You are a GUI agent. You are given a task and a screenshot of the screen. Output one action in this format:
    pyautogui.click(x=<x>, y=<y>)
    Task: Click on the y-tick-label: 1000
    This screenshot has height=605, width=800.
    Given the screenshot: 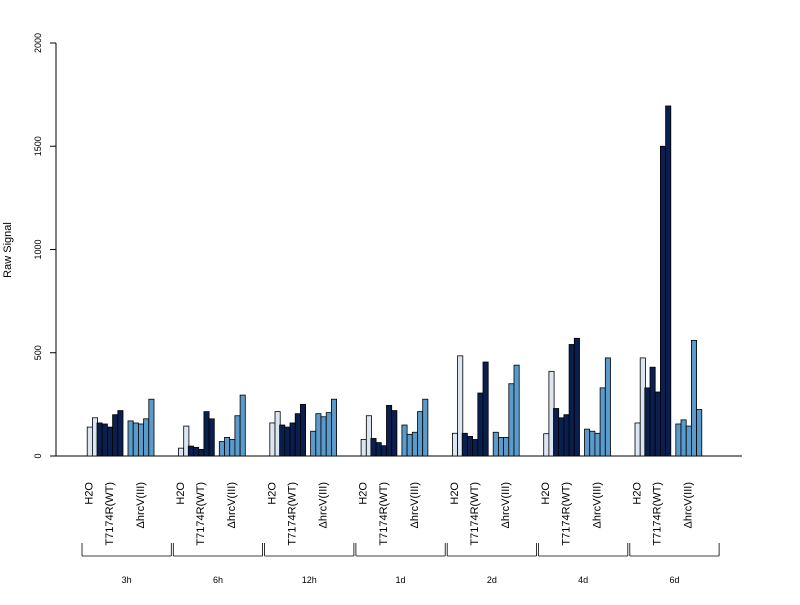 What is the action you would take?
    pyautogui.click(x=38, y=249)
    